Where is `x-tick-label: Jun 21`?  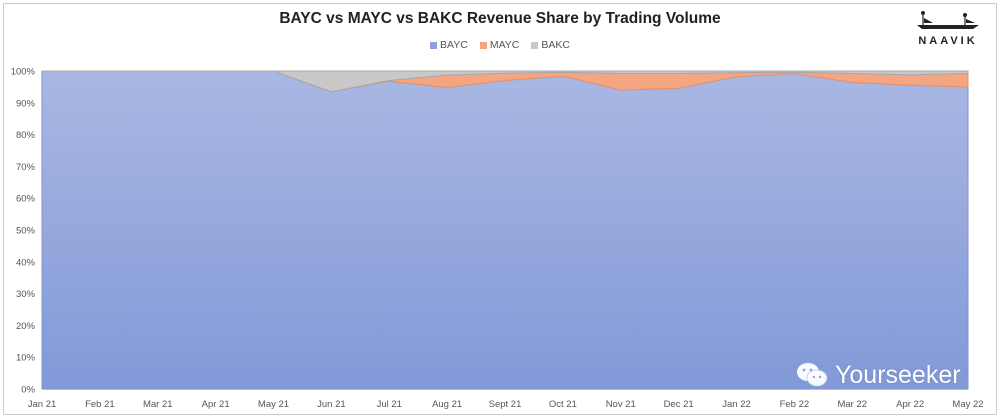
x-tick-label: Jun 21 is located at coordinates (331, 404).